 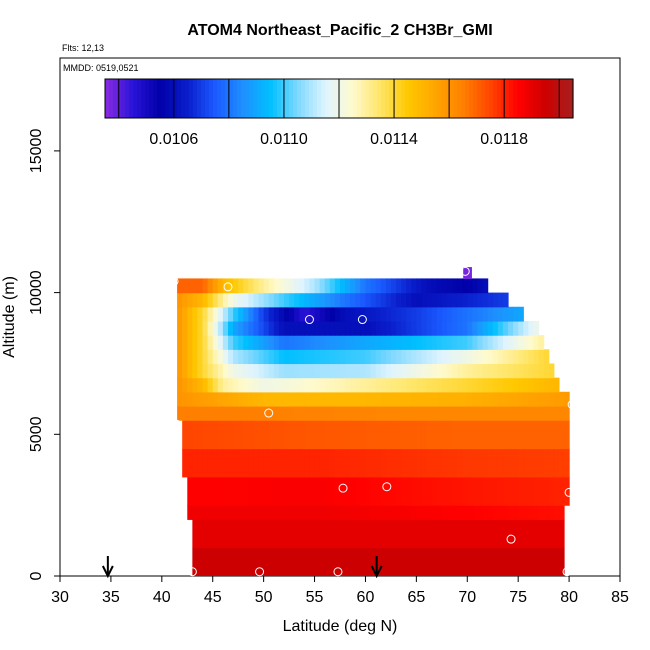 I want to click on chart-title: ATOM4 Northeast_Pacific_2 CH3Br_GMI, so click(x=339, y=30).